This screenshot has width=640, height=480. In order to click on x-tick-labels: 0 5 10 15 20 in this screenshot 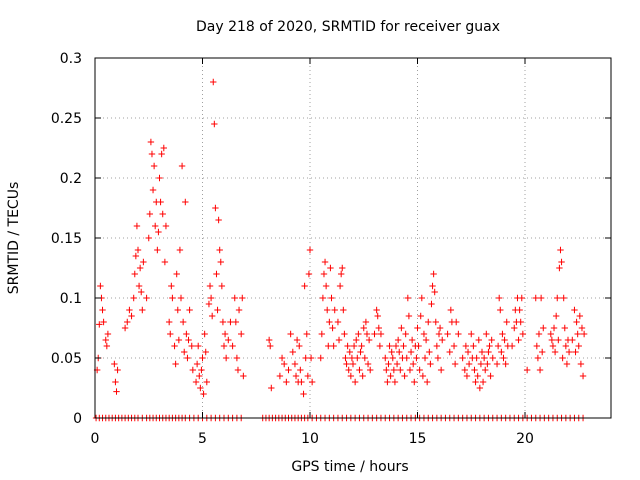, I will do `click(312, 439)`.